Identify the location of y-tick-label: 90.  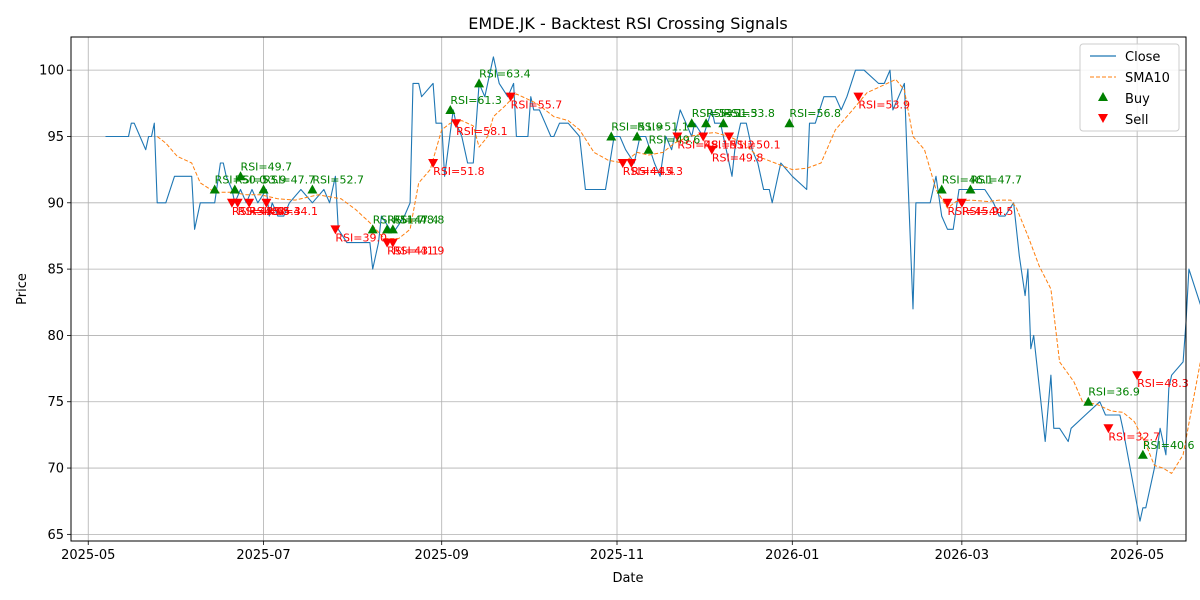
(55, 203).